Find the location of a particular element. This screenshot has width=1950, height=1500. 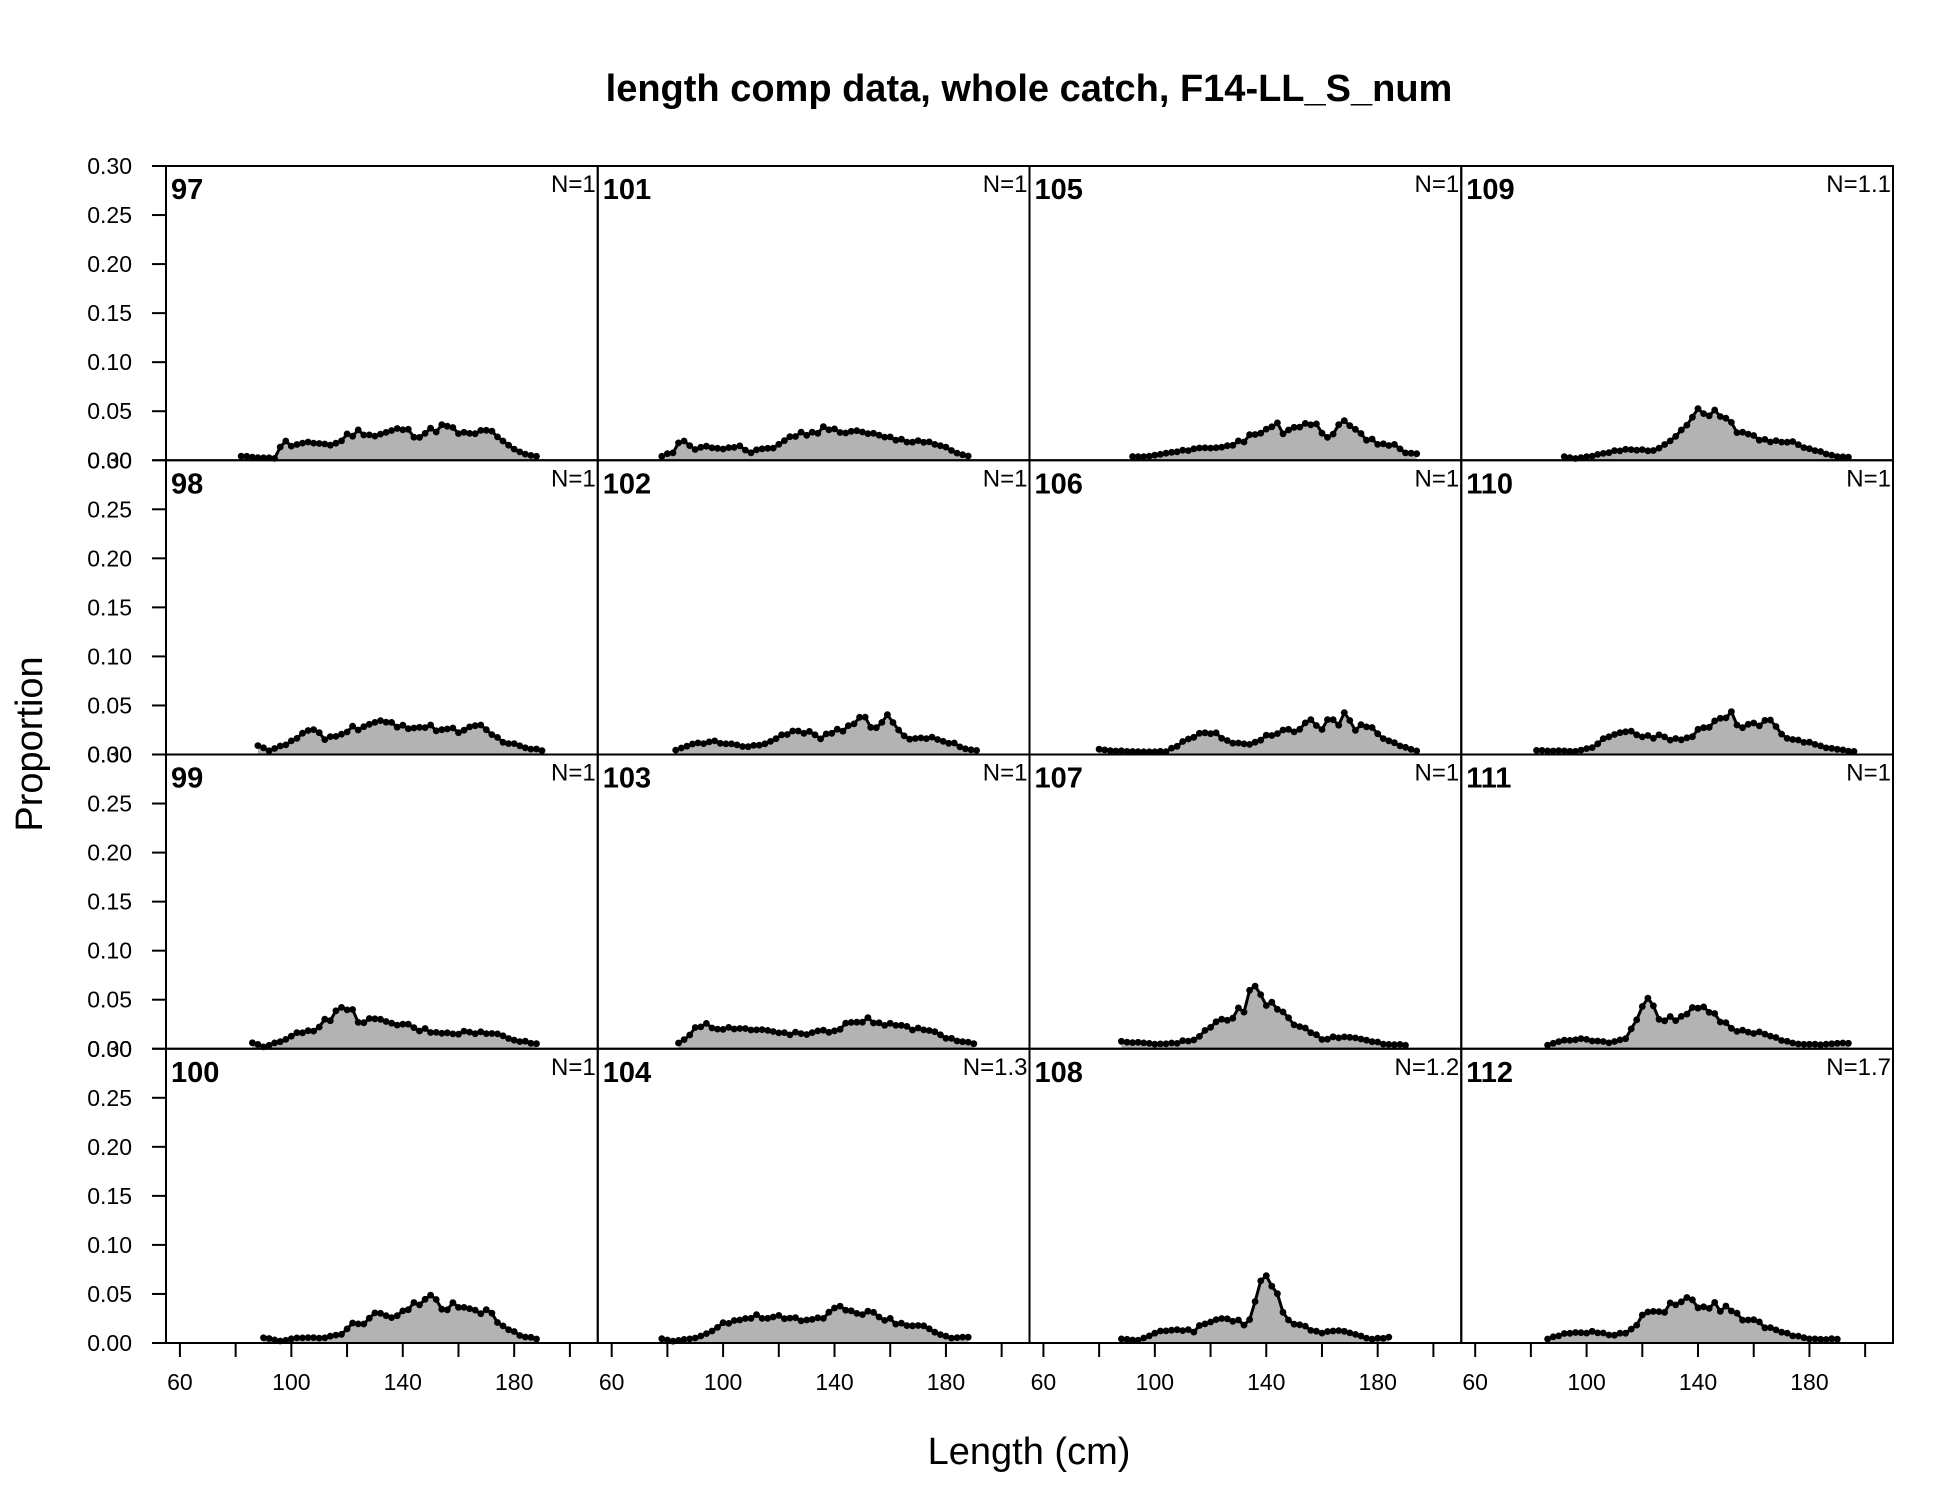

x-tick-label: 100 is located at coordinates (1586, 1382).